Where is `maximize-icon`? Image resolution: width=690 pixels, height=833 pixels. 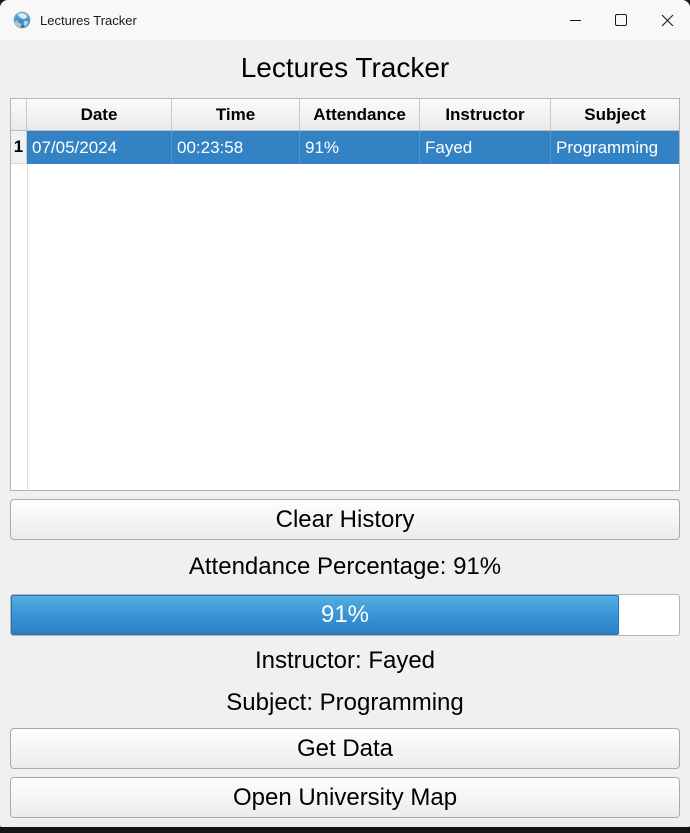 maximize-icon is located at coordinates (621, 20).